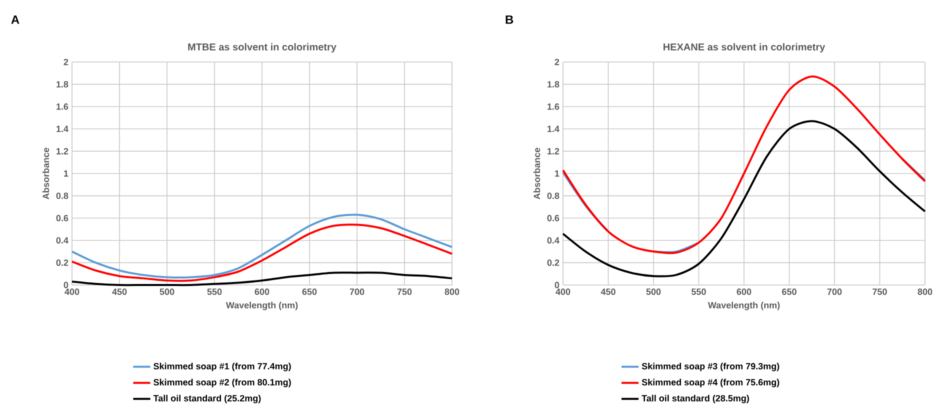  What do you see at coordinates (222, 383) in the screenshot?
I see `legend-label: Skimmed soap #2 (from 80.1mg)` at bounding box center [222, 383].